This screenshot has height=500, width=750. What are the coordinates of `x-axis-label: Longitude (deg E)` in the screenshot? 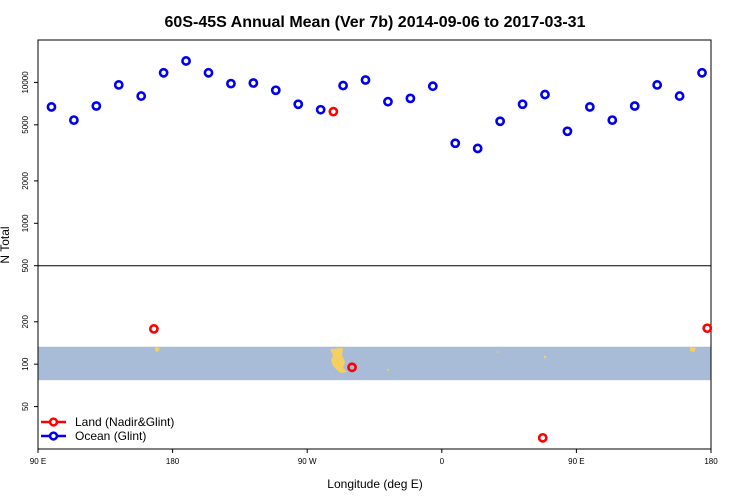 It's located at (374, 484).